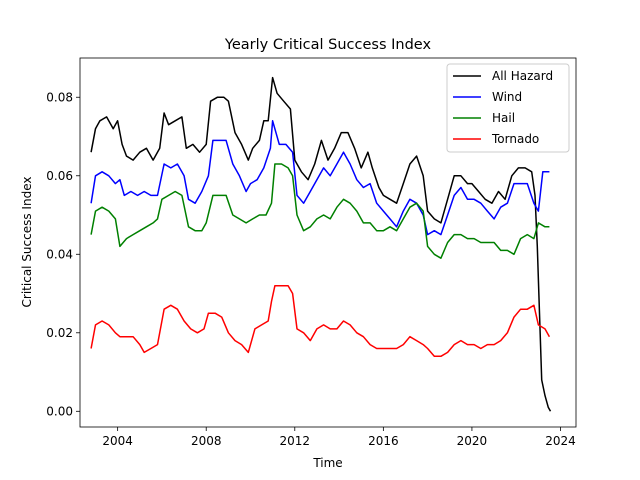  What do you see at coordinates (320, 211) in the screenshot?
I see `series-line-hail` at bounding box center [320, 211].